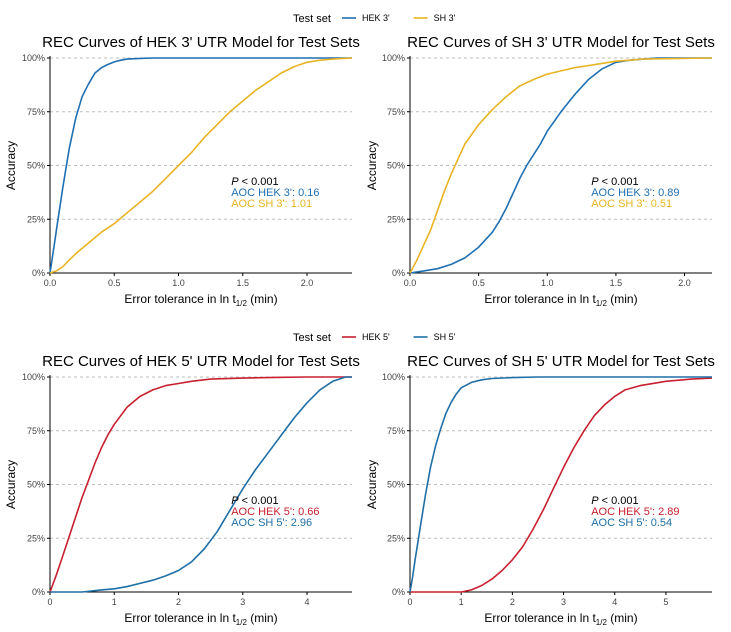 This screenshot has height=632, width=731. I want to click on x-tick-label: 0.5, so click(478, 283).